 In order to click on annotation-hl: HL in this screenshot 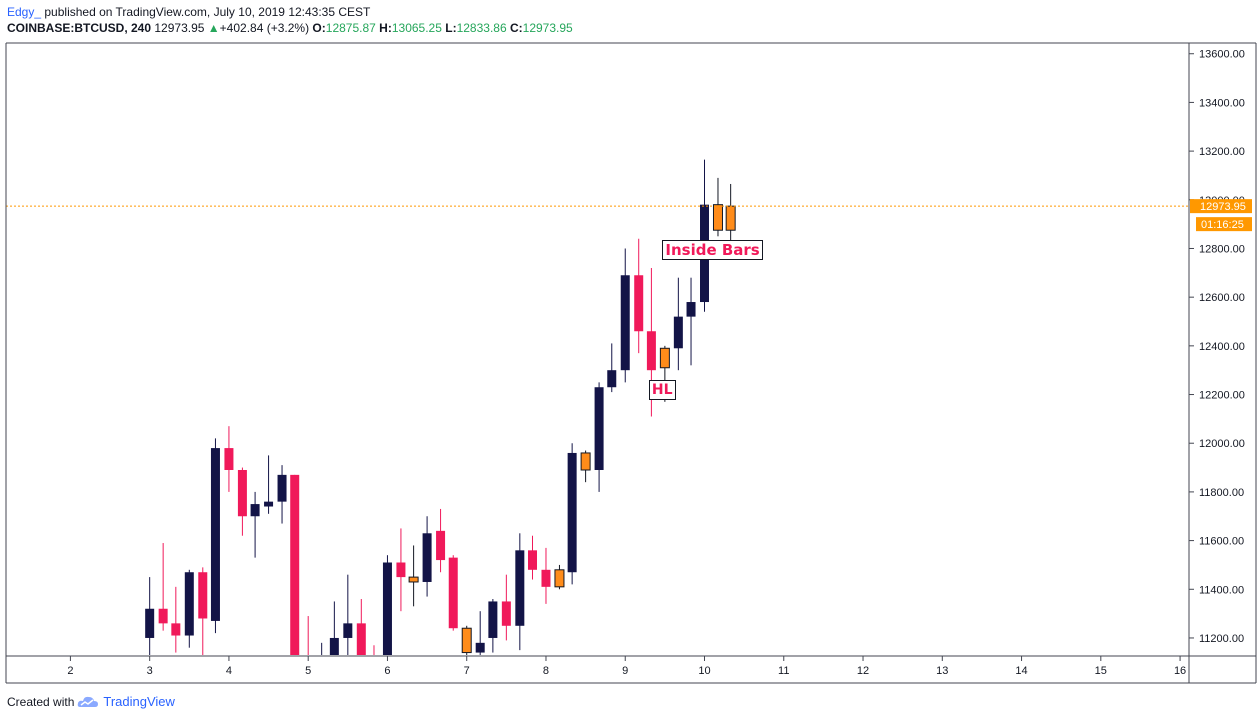, I will do `click(662, 389)`.